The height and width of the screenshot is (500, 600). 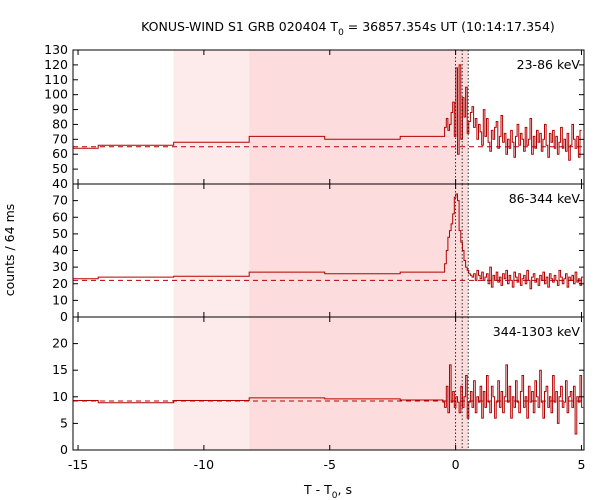 What do you see at coordinates (582, 464) in the screenshot?
I see `x-tick-label: 5` at bounding box center [582, 464].